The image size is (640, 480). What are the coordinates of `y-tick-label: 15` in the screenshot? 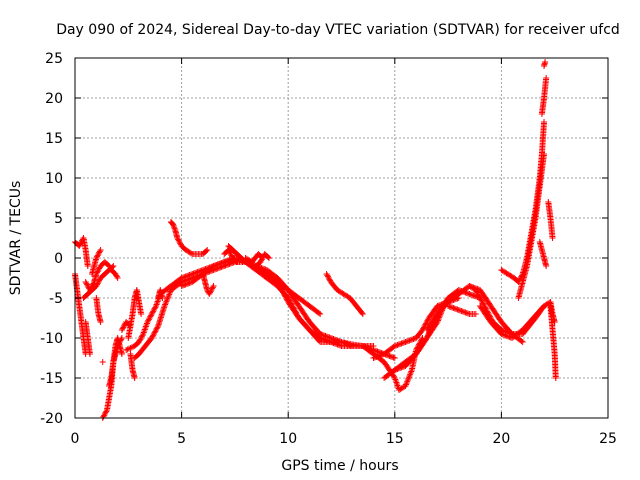 It's located at (54, 139).